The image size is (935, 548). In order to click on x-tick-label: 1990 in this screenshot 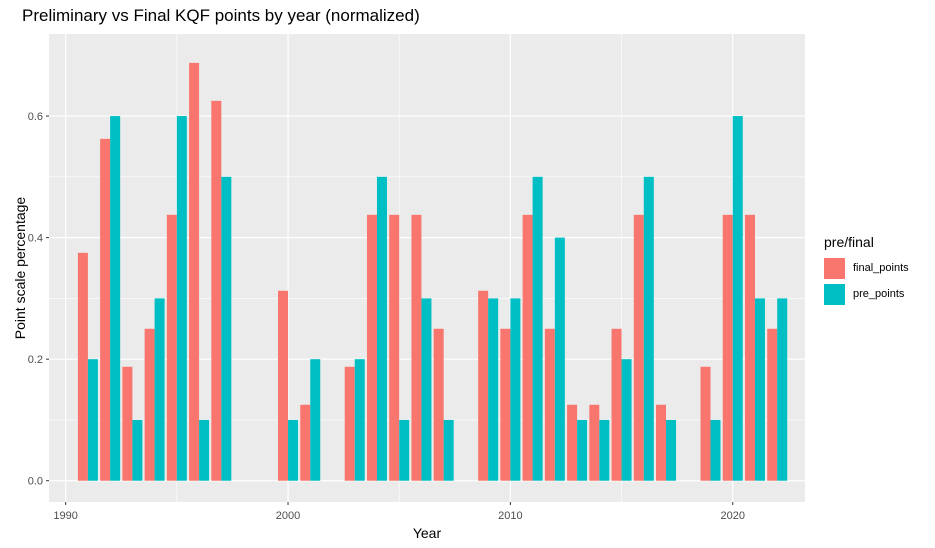, I will do `click(65, 516)`.